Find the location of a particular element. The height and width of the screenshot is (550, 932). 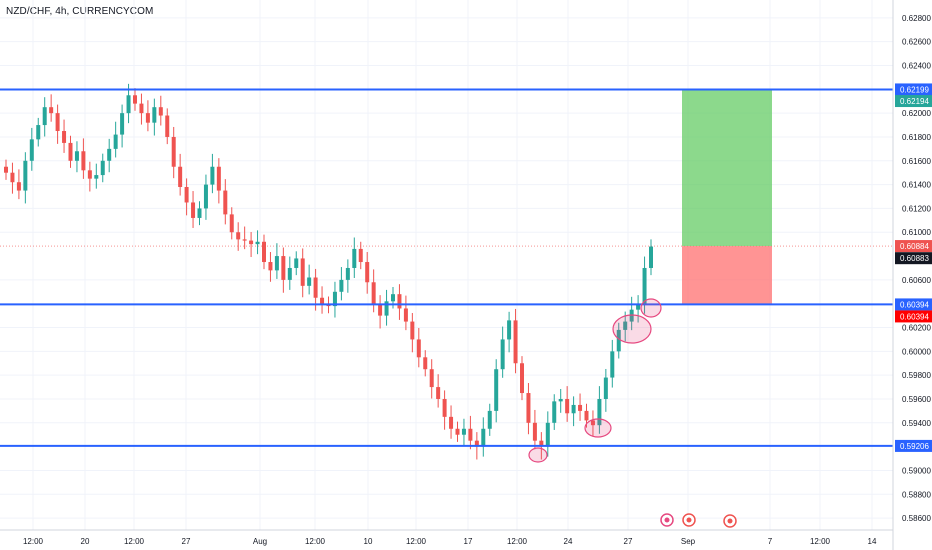

price-tag-label: 0.59206 is located at coordinates (914, 446).